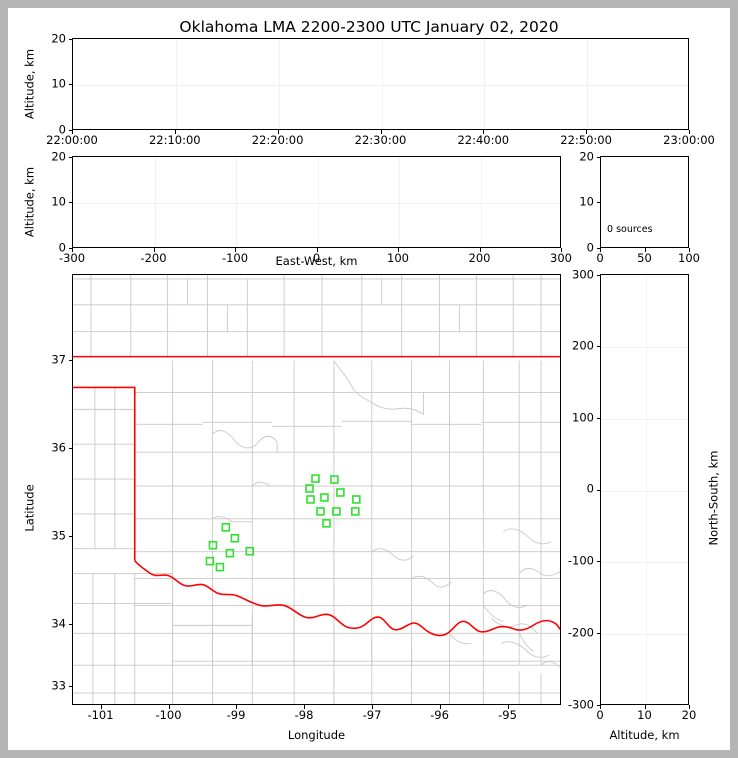  What do you see at coordinates (316, 735) in the screenshot?
I see `axis-label-longitude: Longitude` at bounding box center [316, 735].